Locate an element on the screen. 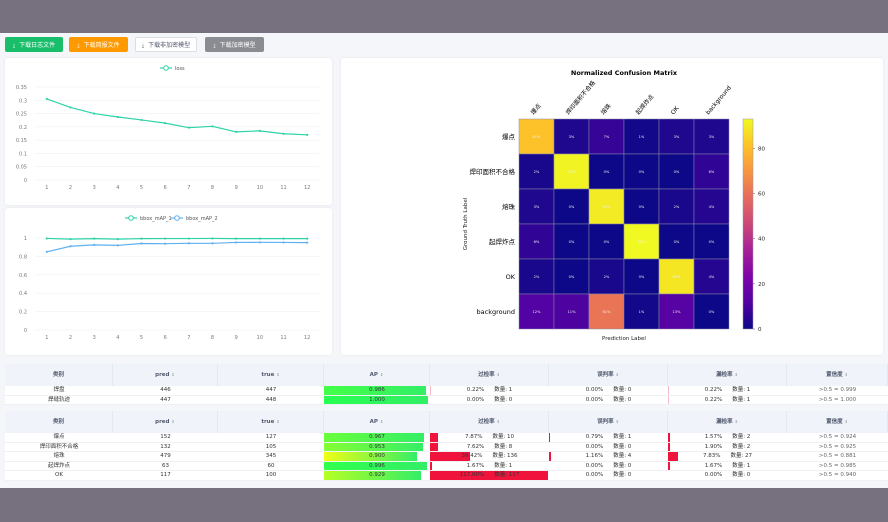  cell-pred: 479 is located at coordinates (165, 457).